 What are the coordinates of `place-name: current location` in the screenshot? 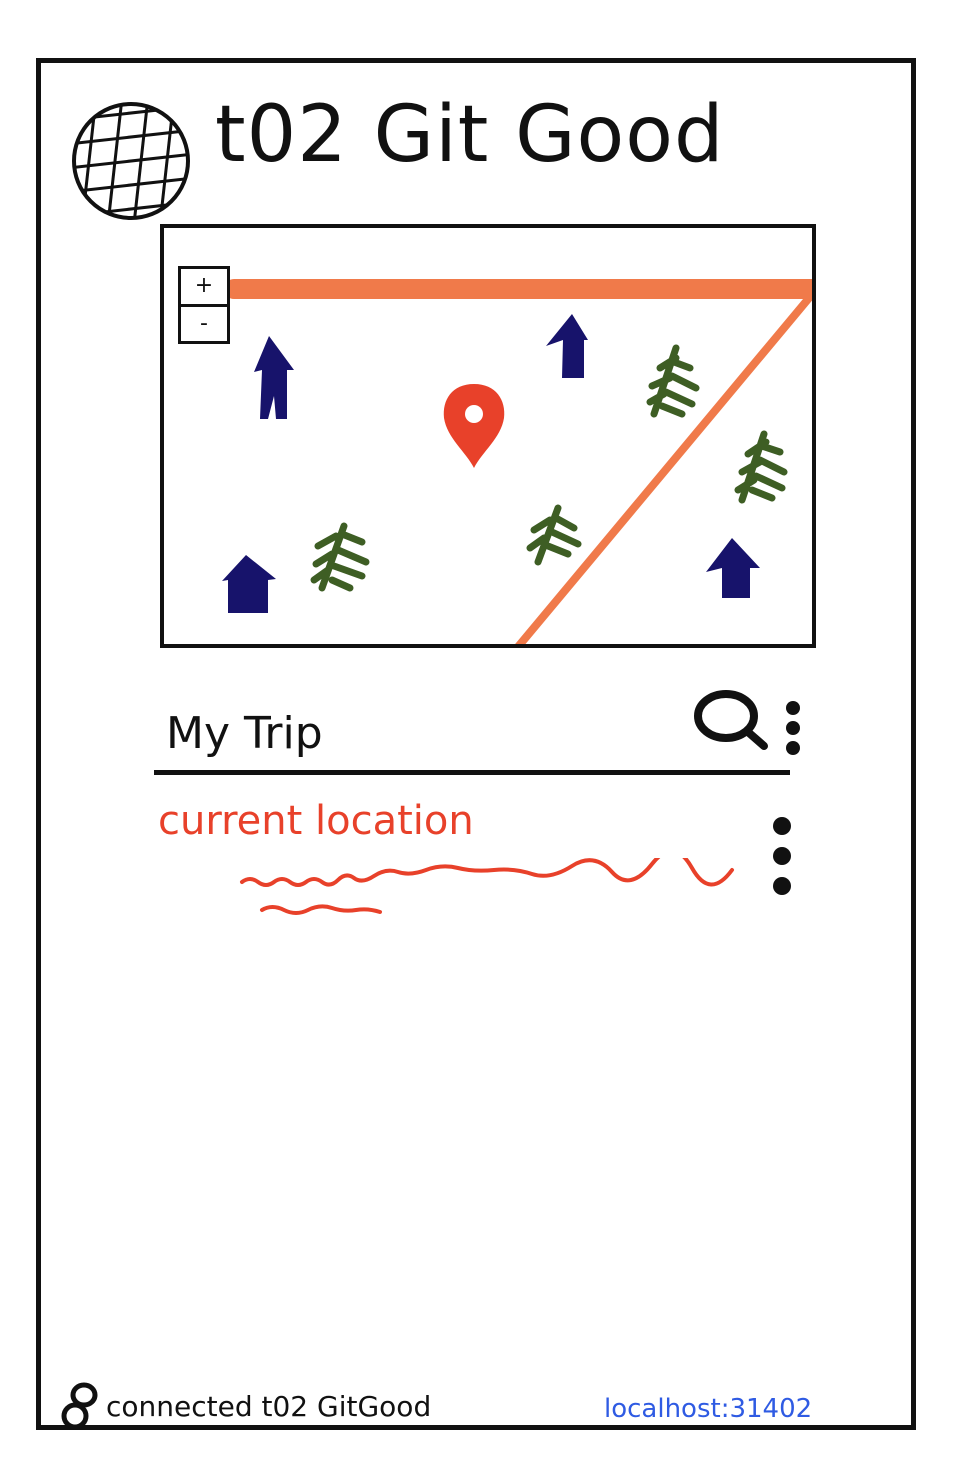 It's located at (316, 821).